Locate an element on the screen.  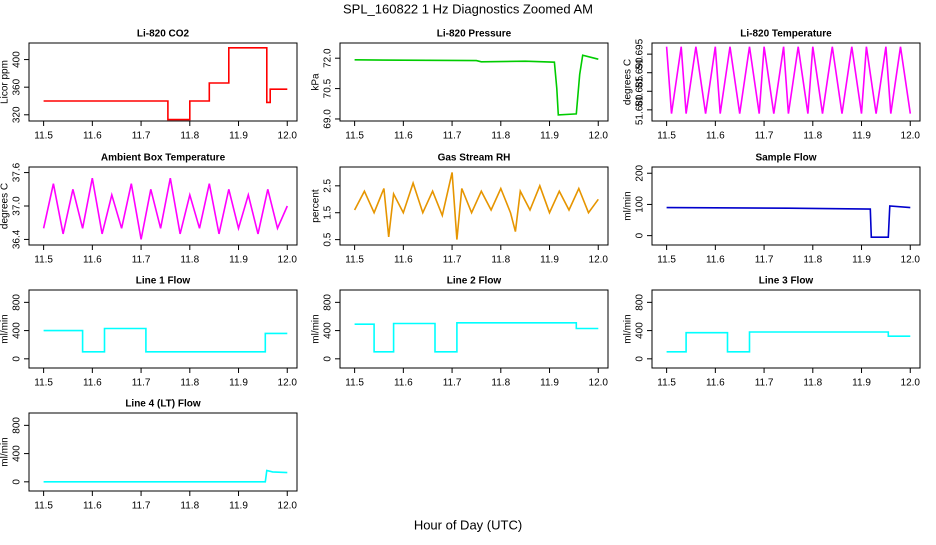
y-tick-label: 360 is located at coordinates (17, 86).